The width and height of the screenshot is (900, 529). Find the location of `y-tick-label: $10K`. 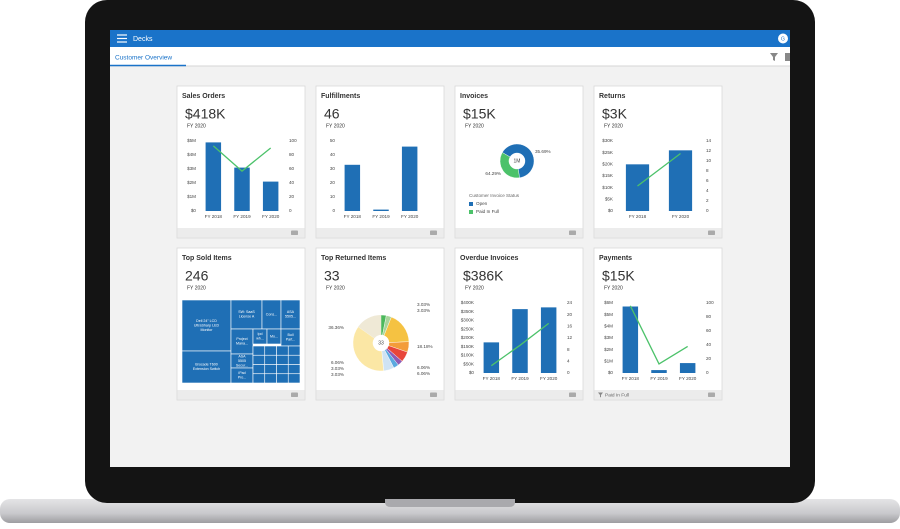

y-tick-label: $10K is located at coordinates (608, 187).